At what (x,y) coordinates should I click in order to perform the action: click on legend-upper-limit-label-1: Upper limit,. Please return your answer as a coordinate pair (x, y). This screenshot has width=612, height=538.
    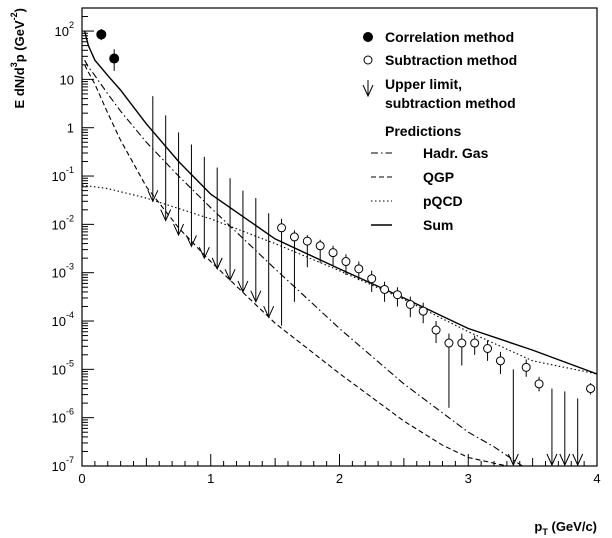
    Looking at the image, I should click on (423, 84).